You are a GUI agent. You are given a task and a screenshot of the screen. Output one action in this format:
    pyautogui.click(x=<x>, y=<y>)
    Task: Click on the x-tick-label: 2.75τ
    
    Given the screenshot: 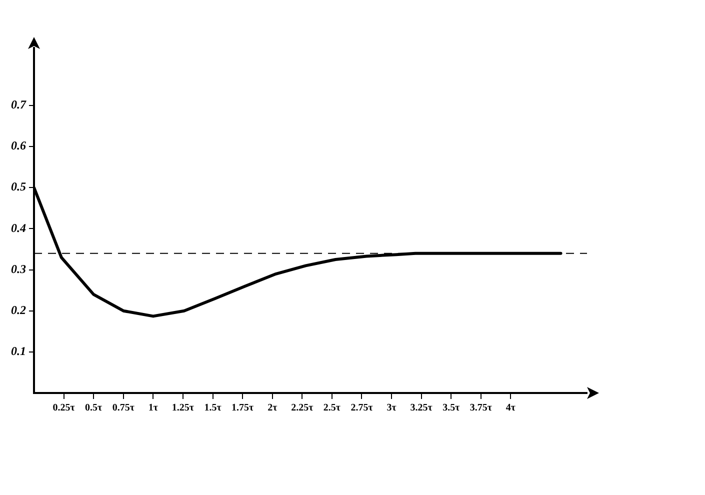 What is the action you would take?
    pyautogui.click(x=362, y=408)
    